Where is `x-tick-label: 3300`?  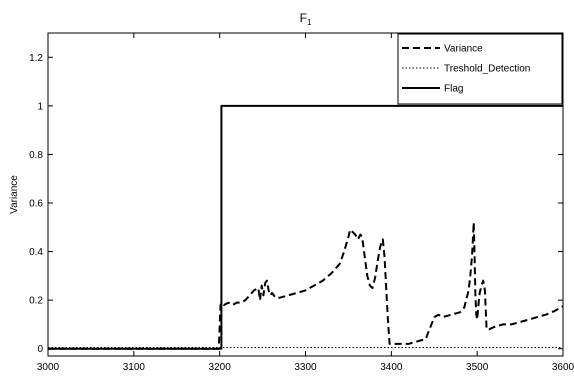
x-tick-label: 3300 is located at coordinates (305, 367).